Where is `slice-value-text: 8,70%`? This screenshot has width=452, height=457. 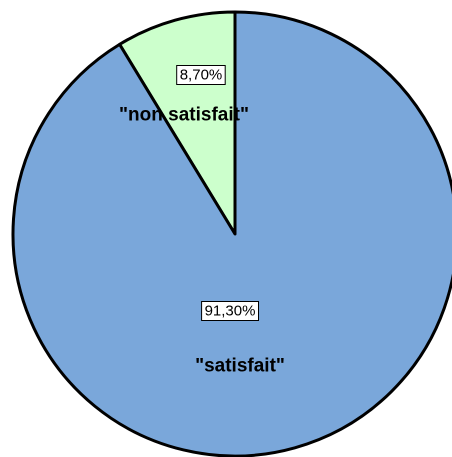 slice-value-text: 8,70% is located at coordinates (201, 75).